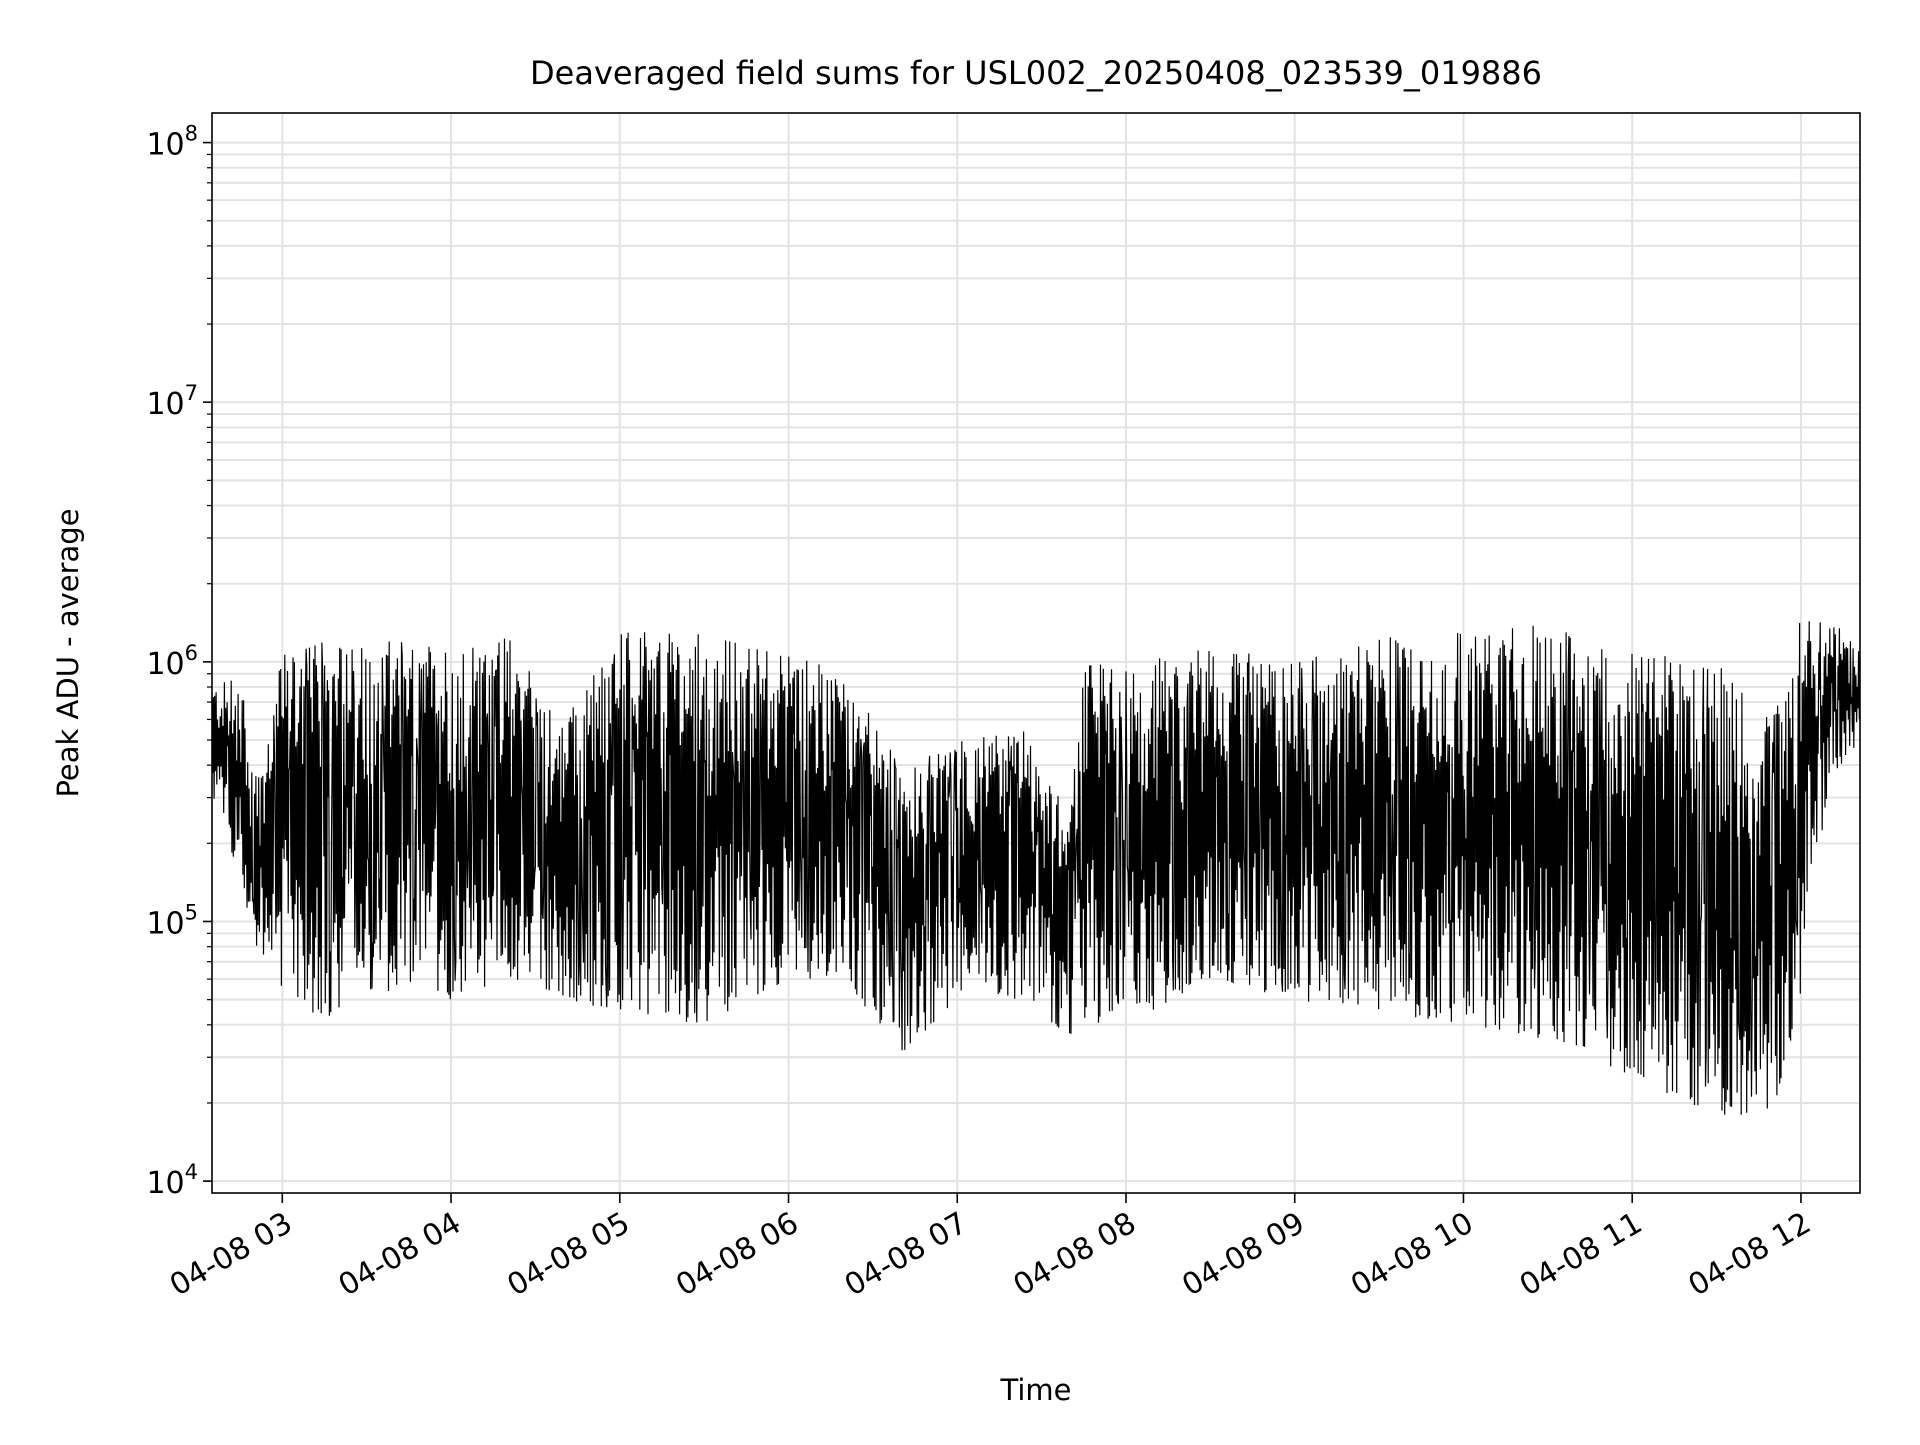  I want to click on y-tick-label: 10⁴, so click(172, 1180).